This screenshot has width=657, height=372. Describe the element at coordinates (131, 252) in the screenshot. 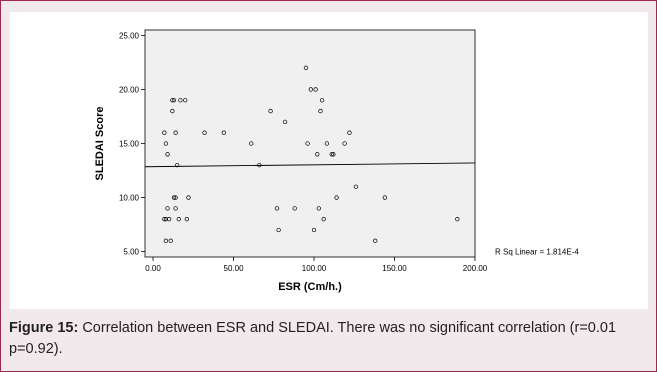

I see `y-tick-label: 5.00` at that location.